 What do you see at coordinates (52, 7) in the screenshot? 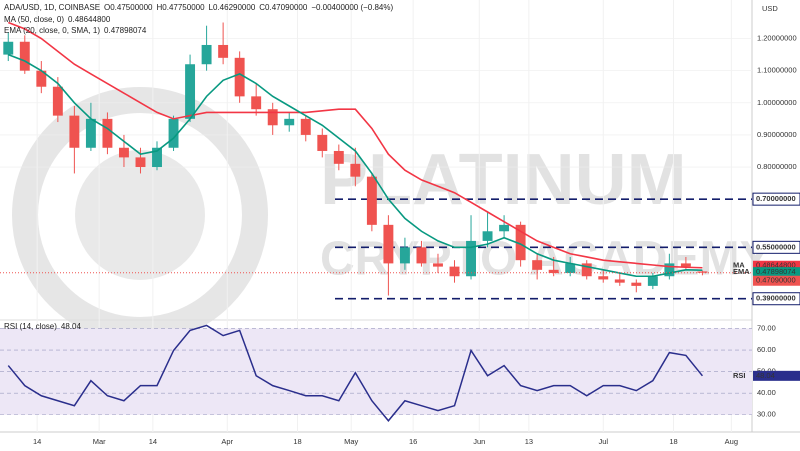
I see `legend-title: ADA/USD, 1D, COINBASE` at bounding box center [52, 7].